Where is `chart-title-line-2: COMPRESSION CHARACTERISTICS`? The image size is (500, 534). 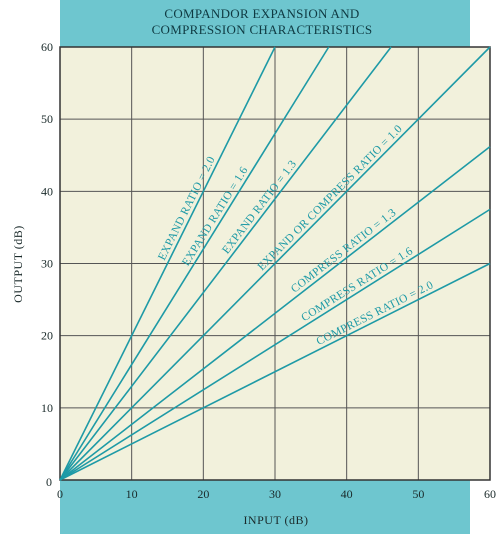 chart-title-line-2: COMPRESSION CHARACTERISTICS is located at coordinates (262, 29).